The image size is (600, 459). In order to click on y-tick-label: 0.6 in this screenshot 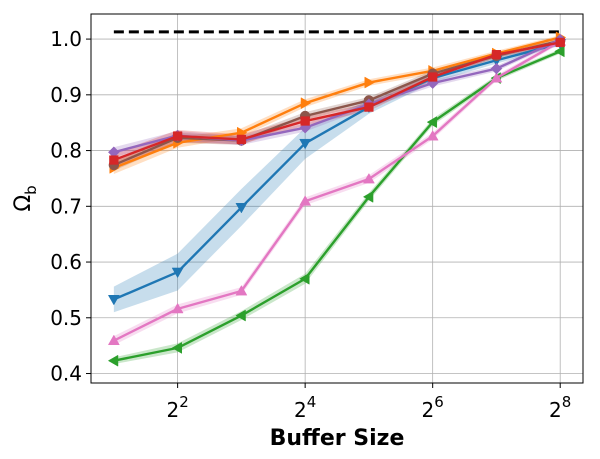, I will do `click(66, 262)`.